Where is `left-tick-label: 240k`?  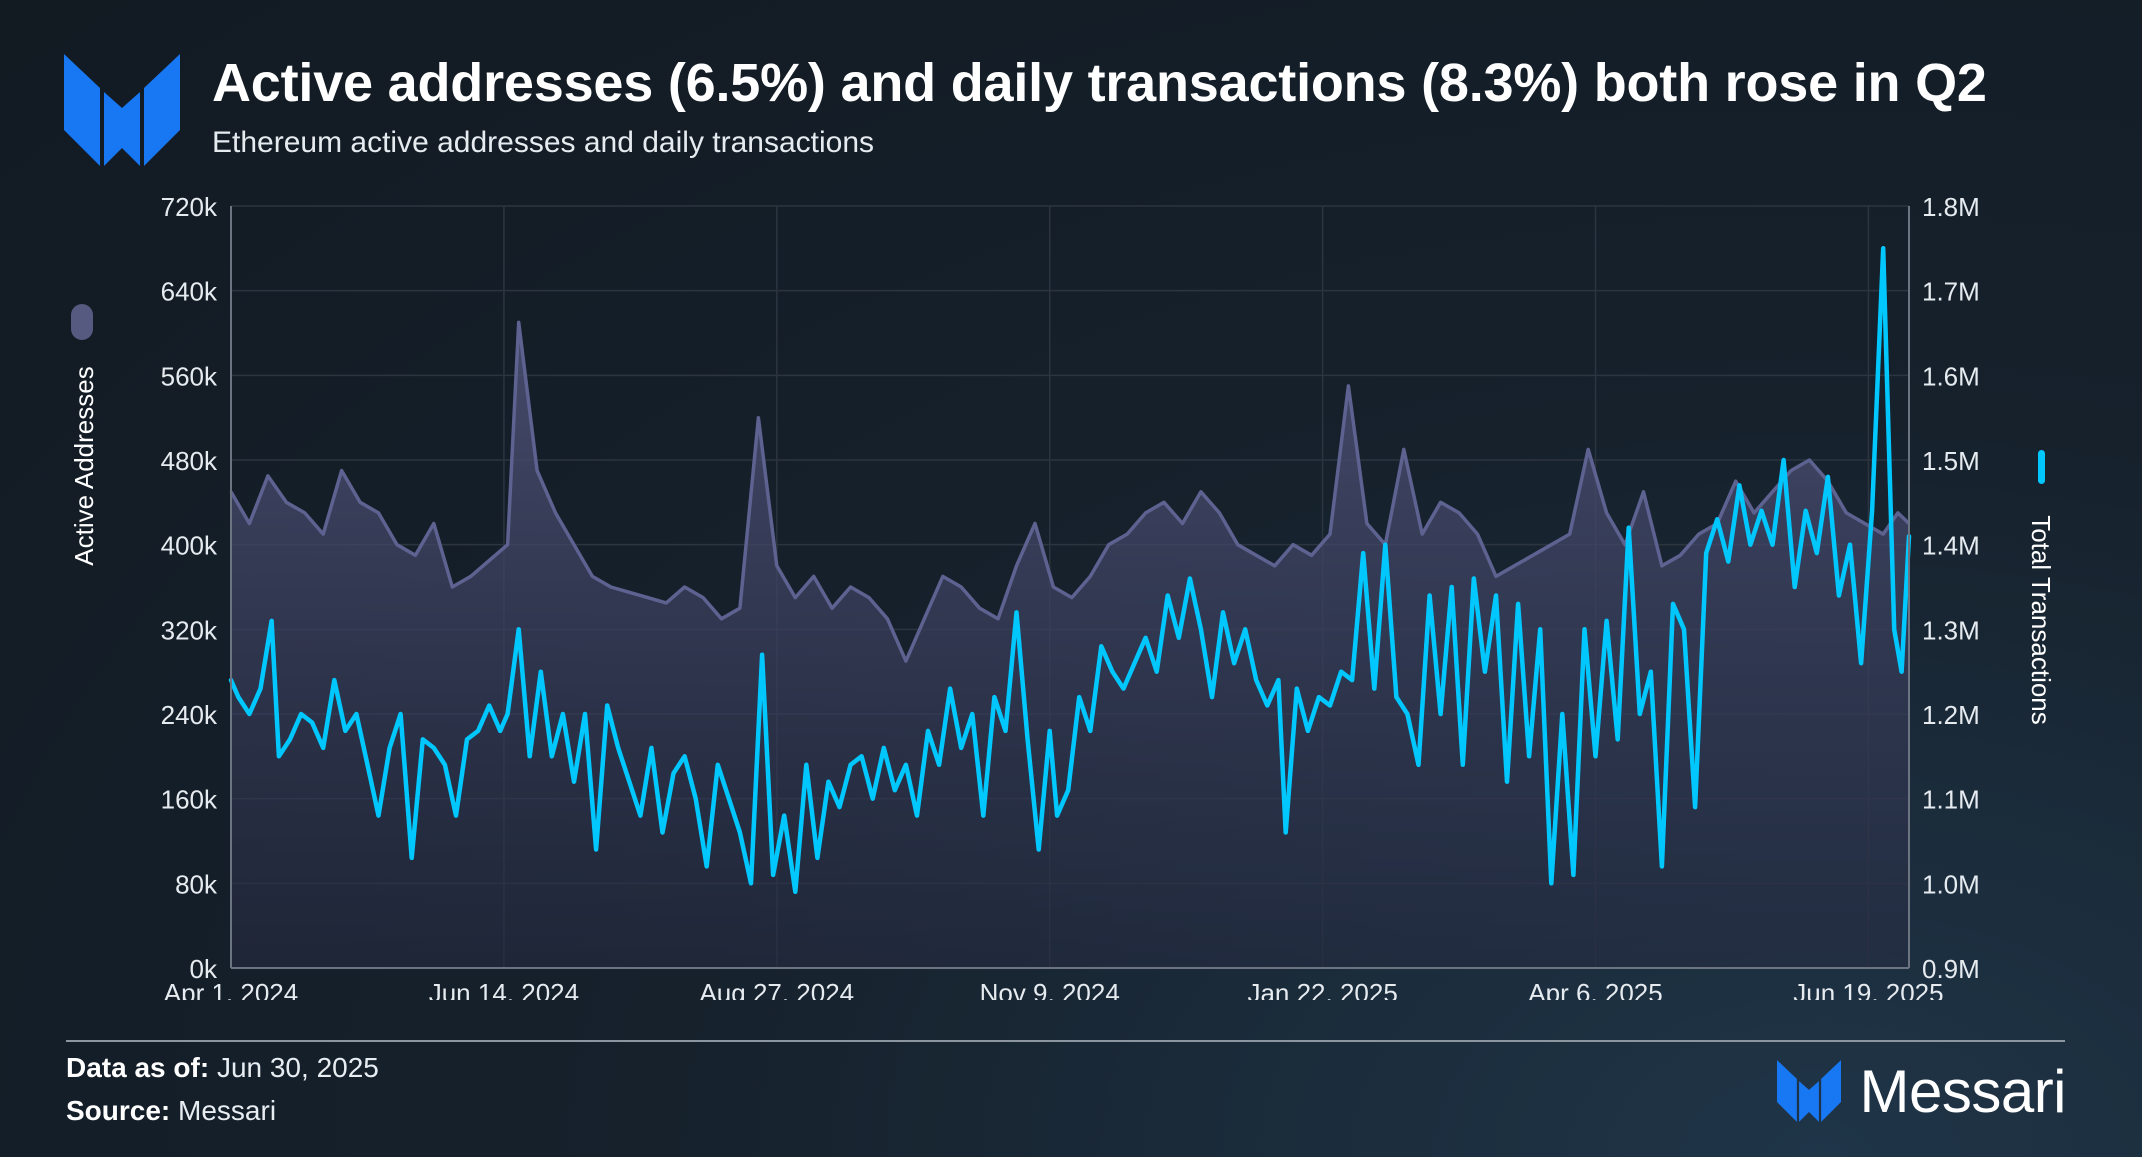 left-tick-label: 240k is located at coordinates (189, 715).